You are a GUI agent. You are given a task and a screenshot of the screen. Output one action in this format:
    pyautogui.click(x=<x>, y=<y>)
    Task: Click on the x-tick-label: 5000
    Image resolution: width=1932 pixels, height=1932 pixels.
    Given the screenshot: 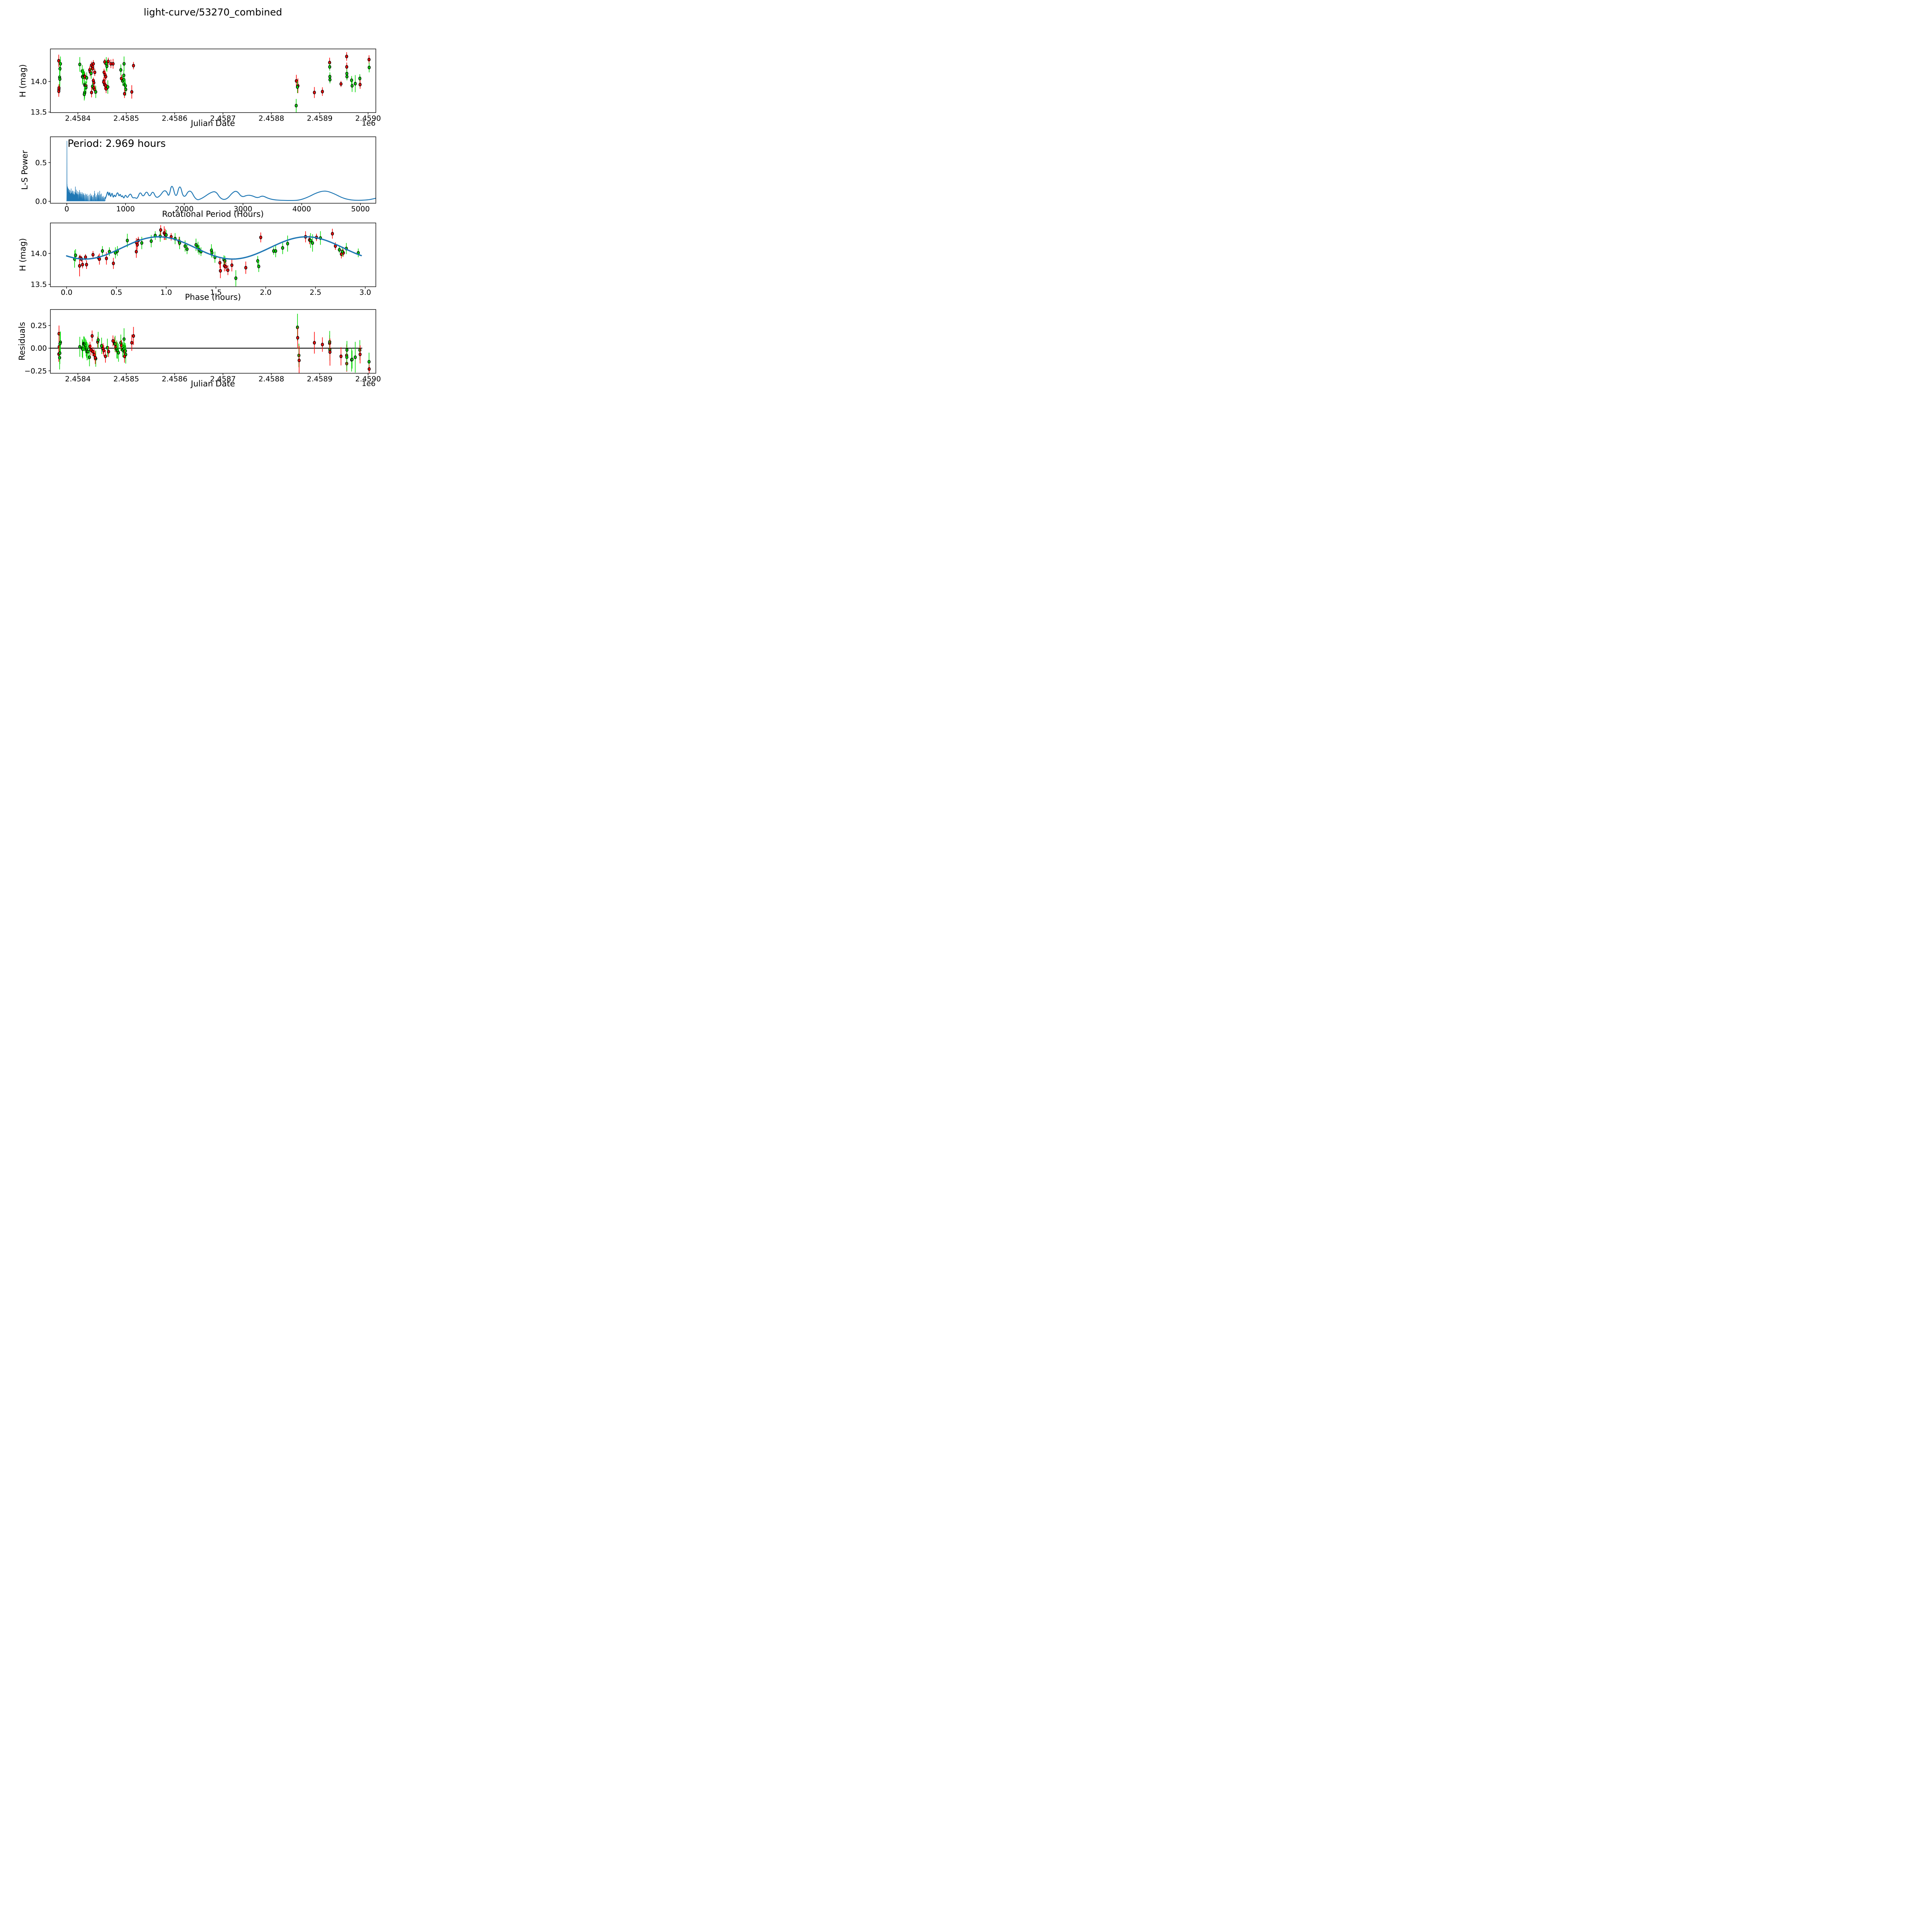 What is the action you would take?
    pyautogui.click(x=360, y=209)
    